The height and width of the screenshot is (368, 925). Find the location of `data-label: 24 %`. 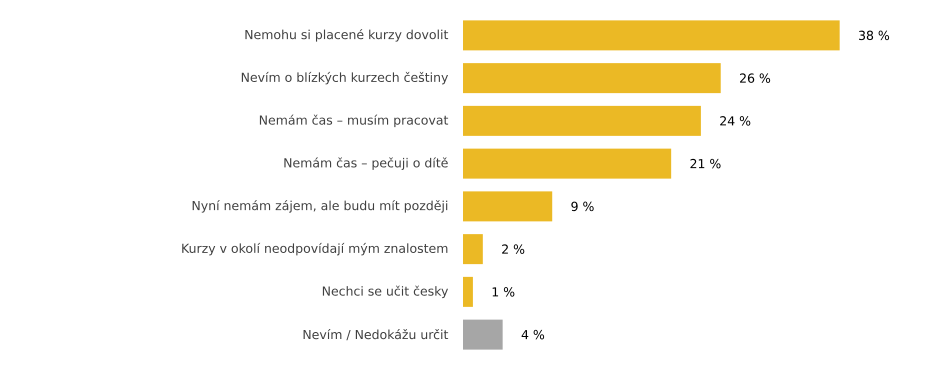

data-label: 24 % is located at coordinates (735, 121).